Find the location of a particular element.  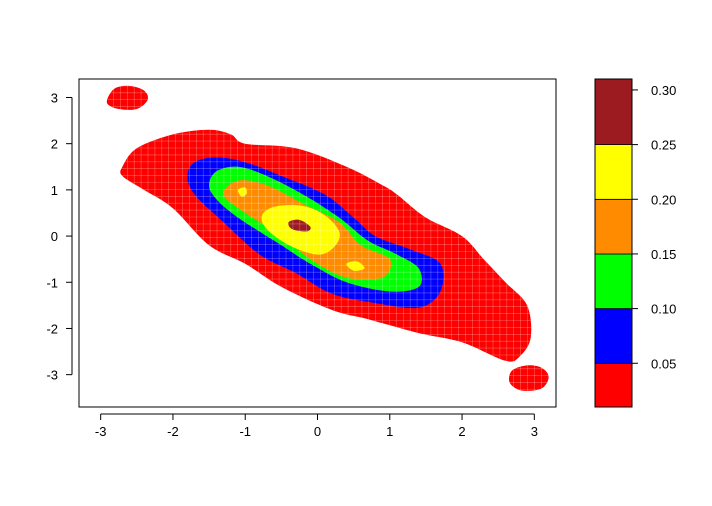

y-tick-label: 3 is located at coordinates (54, 97).